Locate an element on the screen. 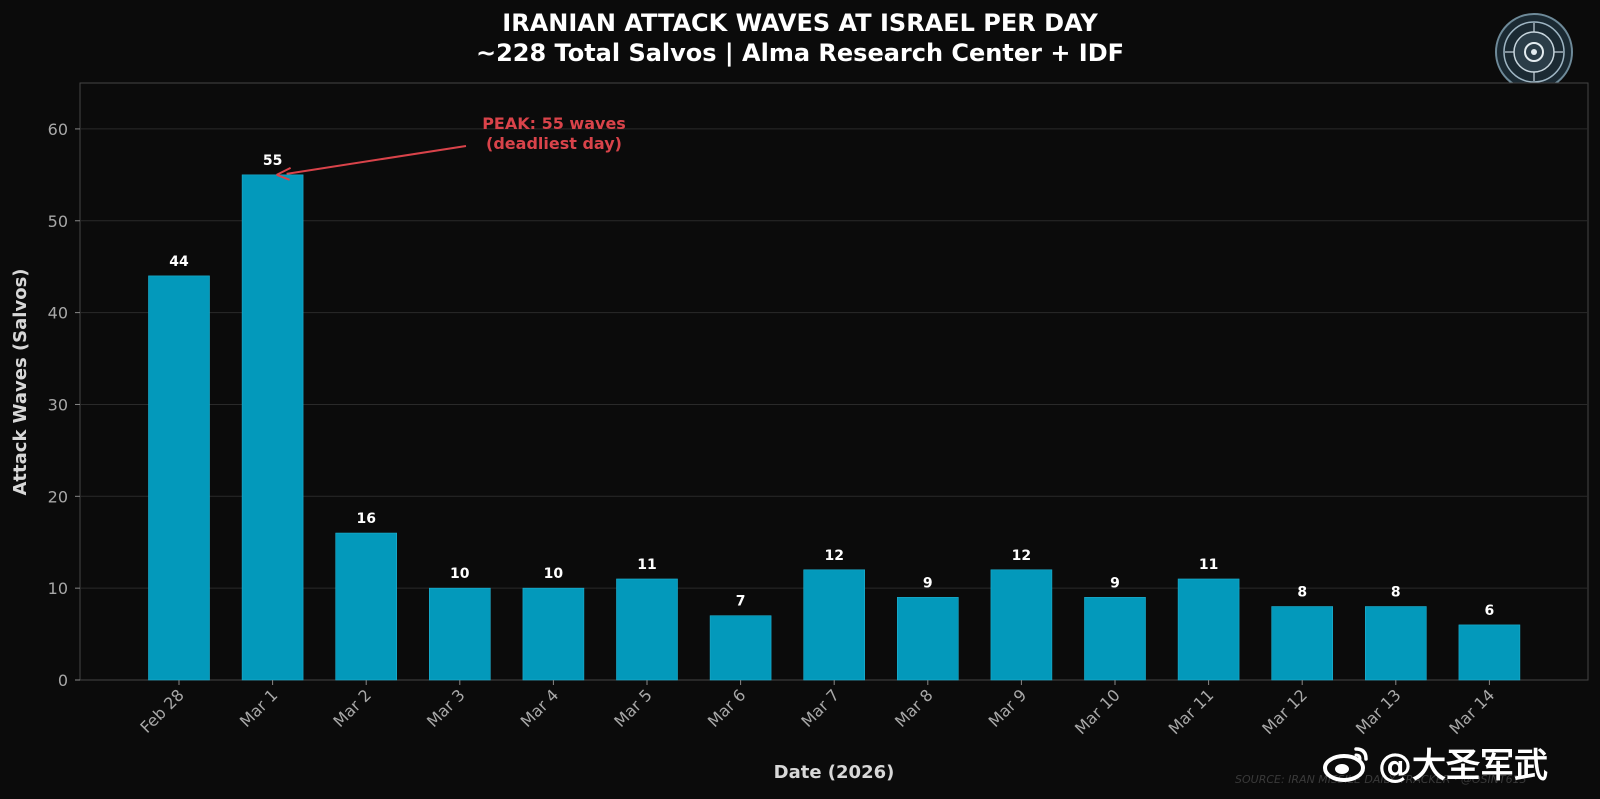 The width and height of the screenshot is (1600, 799). x-tick-label: Mar 14 is located at coordinates (1471, 711).